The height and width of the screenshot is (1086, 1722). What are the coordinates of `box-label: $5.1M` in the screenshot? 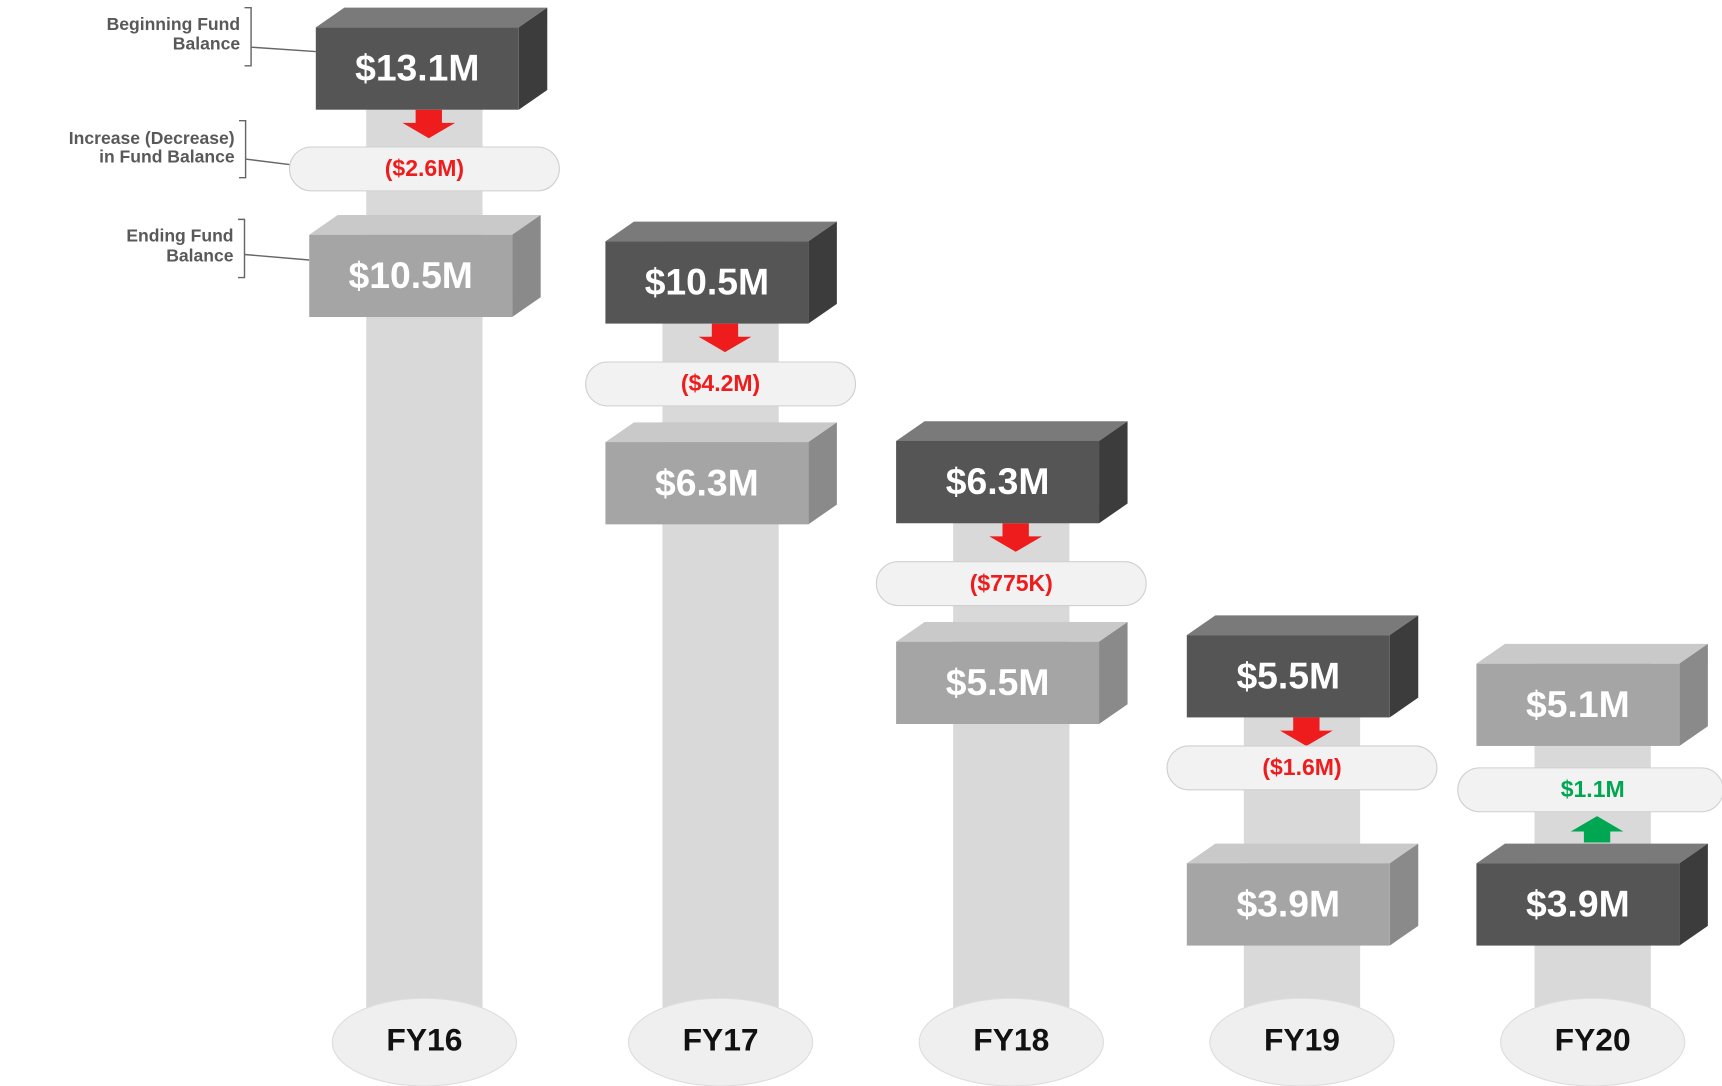 It's located at (1578, 704).